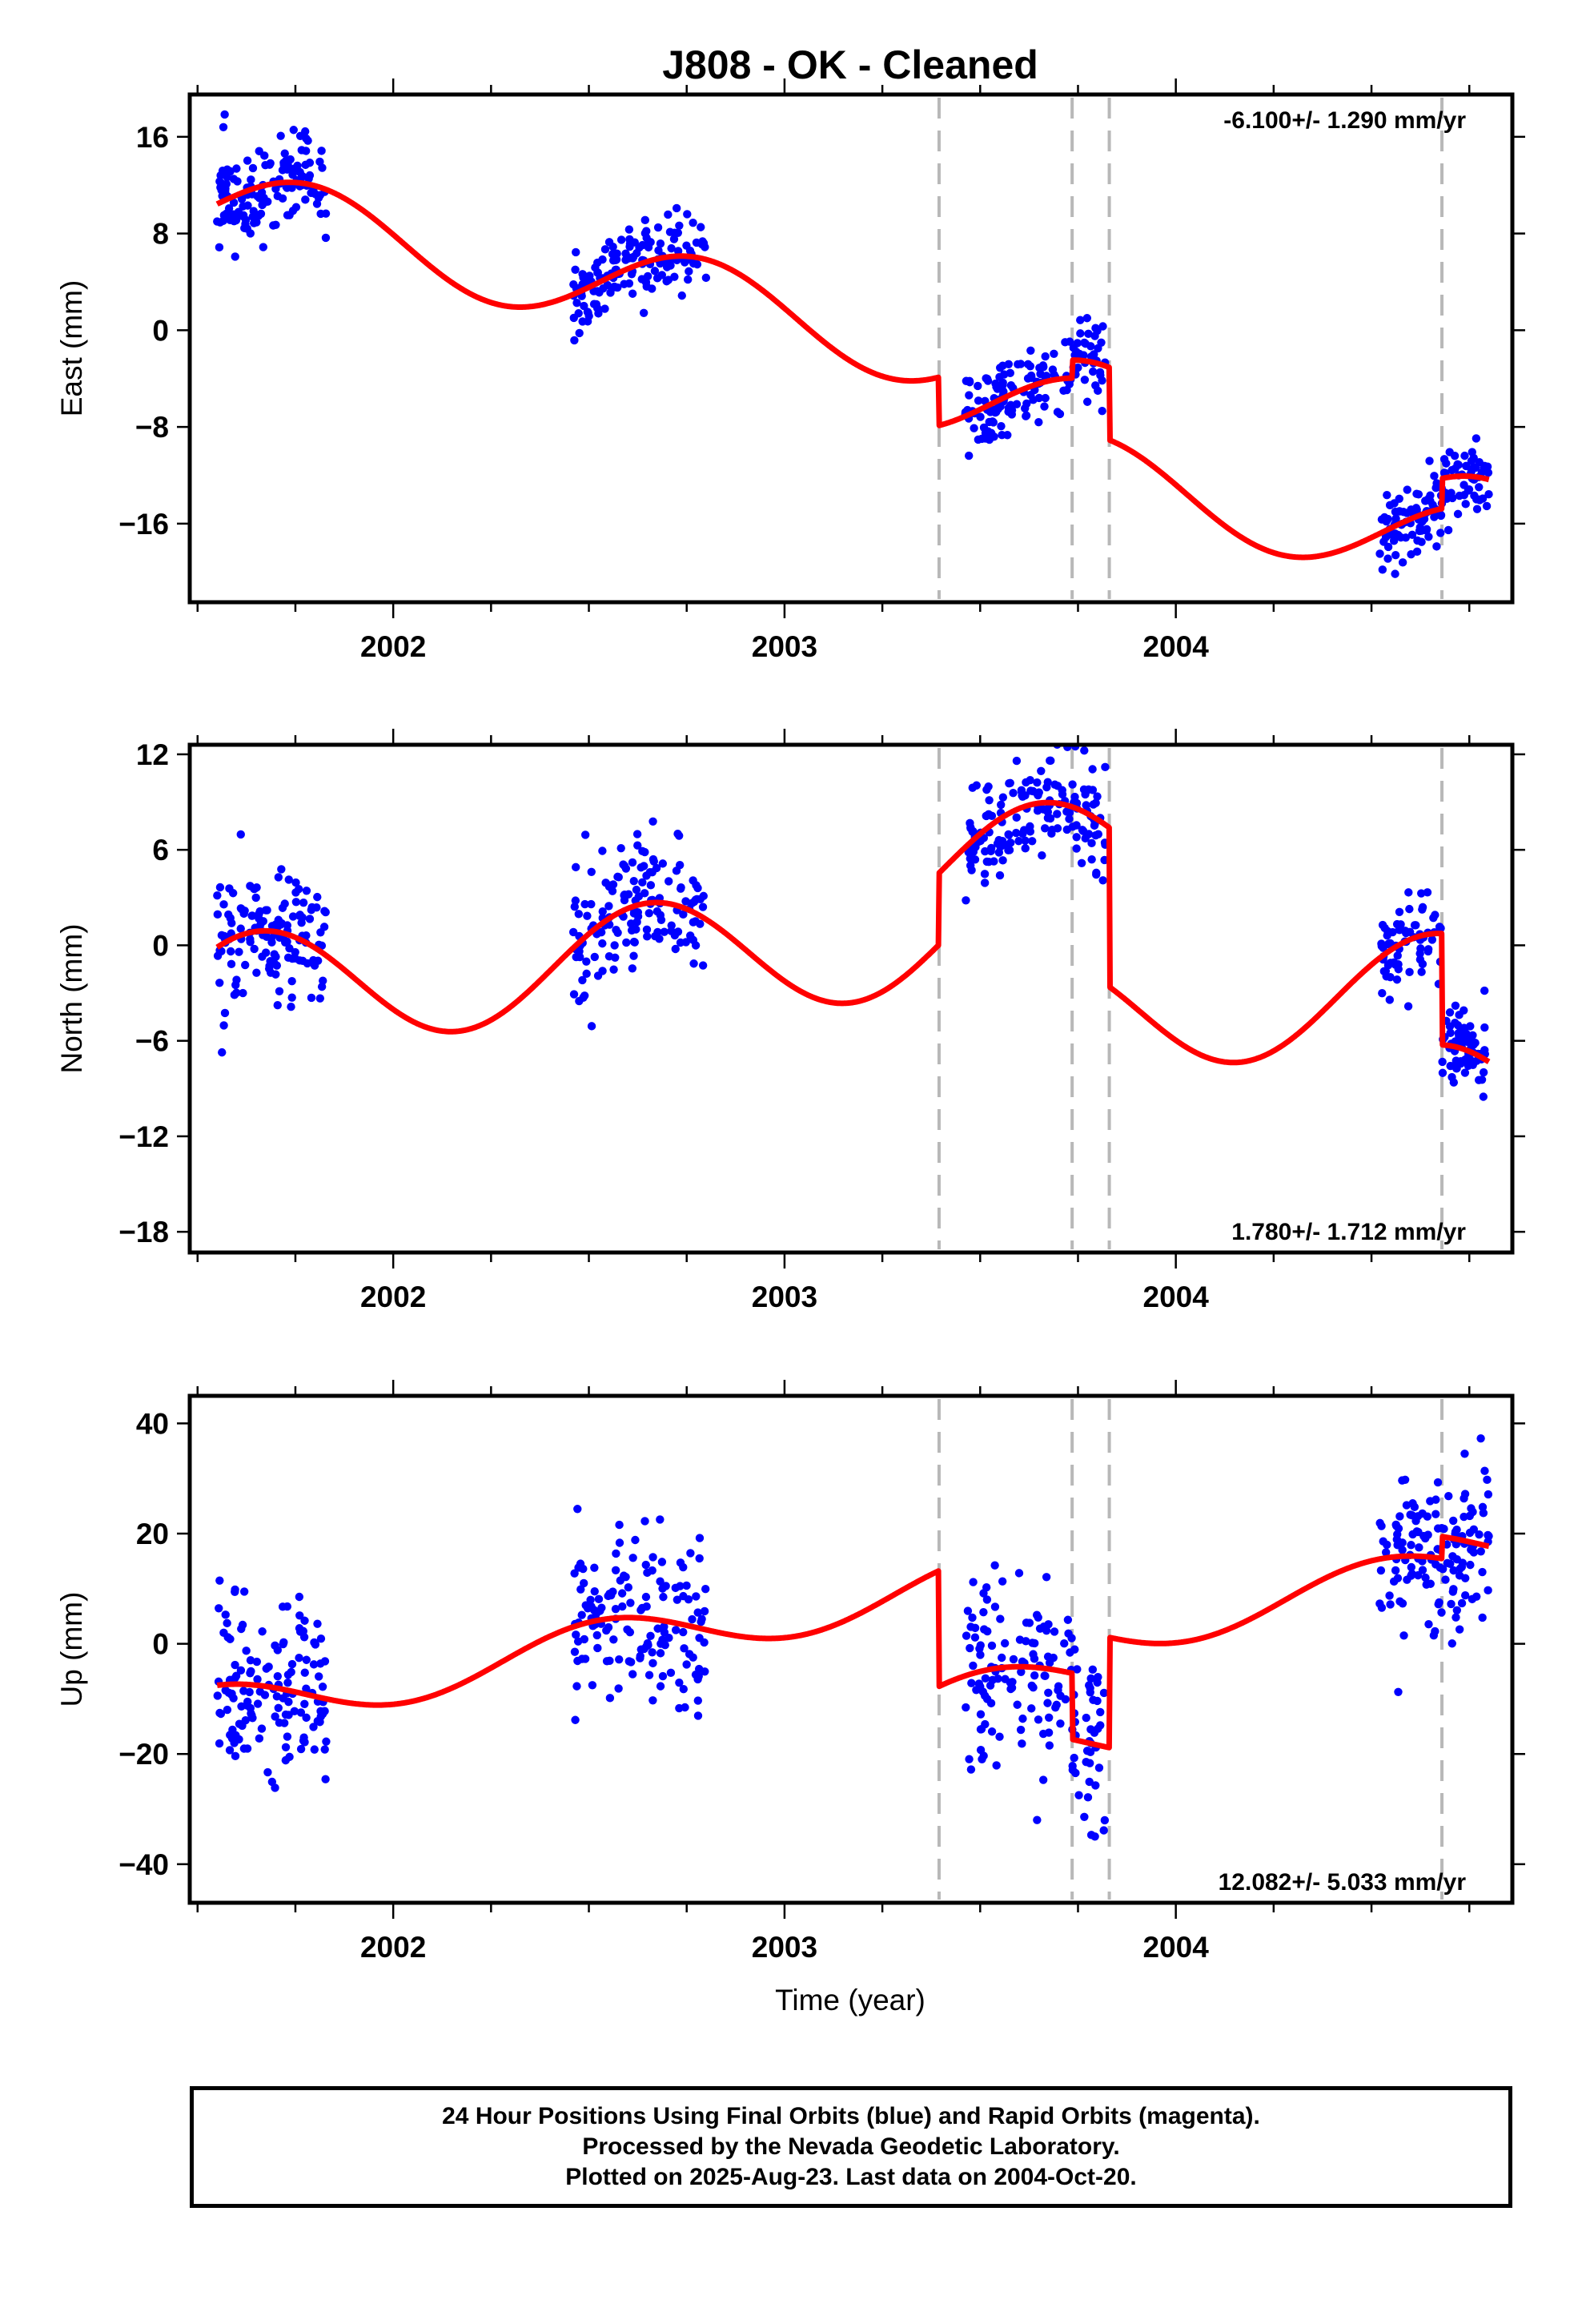  Describe the element at coordinates (161, 850) in the screenshot. I see `y-tick-label: 6` at that location.